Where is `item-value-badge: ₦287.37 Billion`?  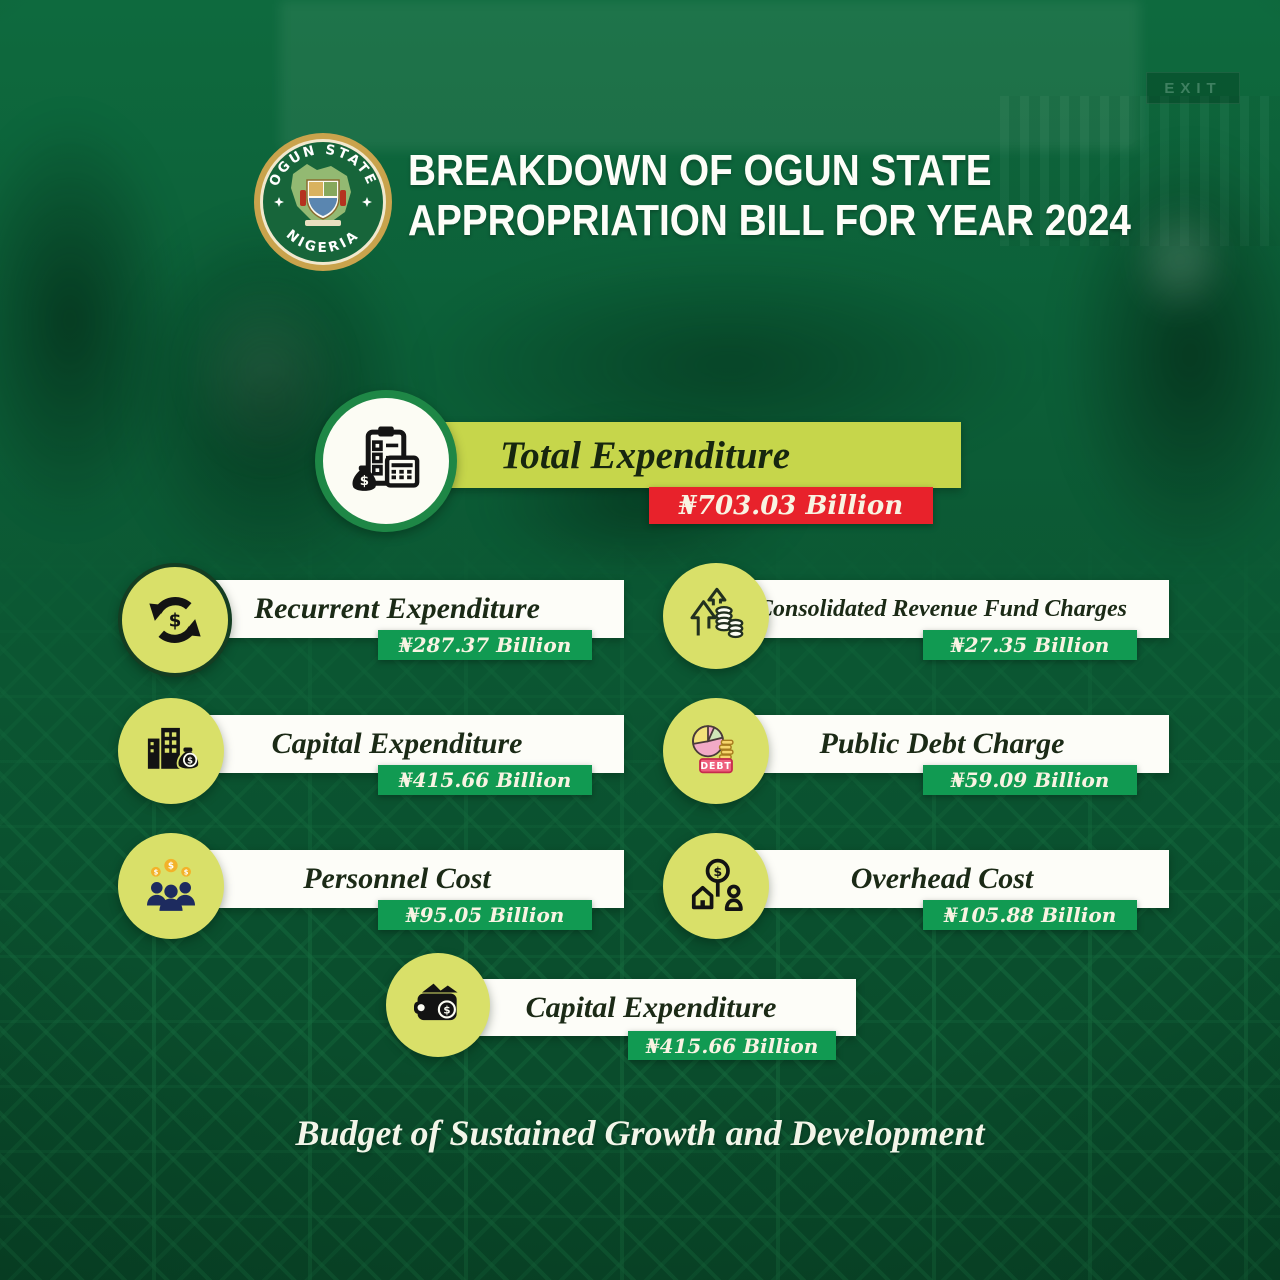 item-value-badge: ₦287.37 Billion is located at coordinates (485, 645).